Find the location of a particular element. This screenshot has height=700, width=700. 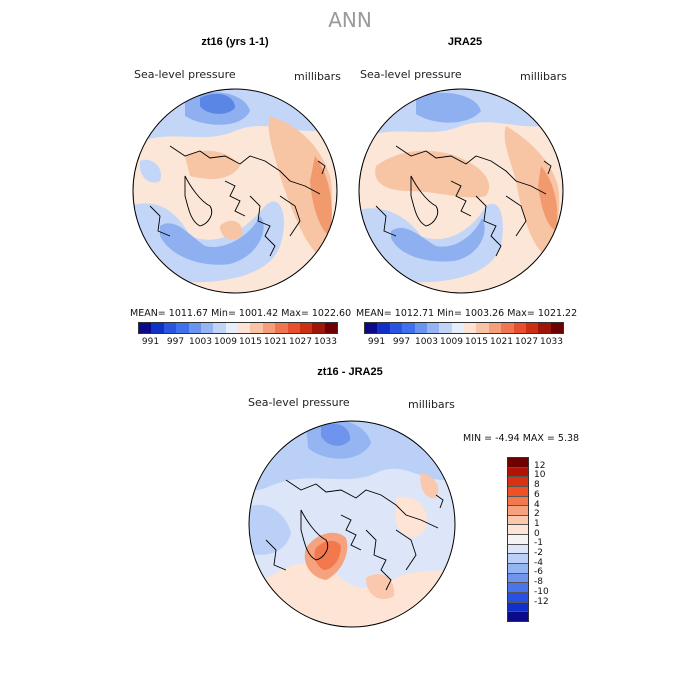

panel2-map-border is located at coordinates (461, 191).